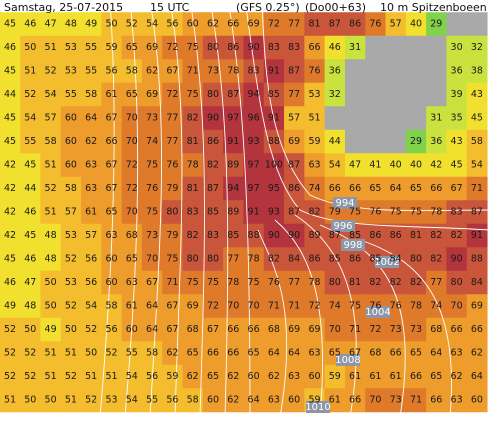  I want to click on gust-value: 63, so click(314, 165).